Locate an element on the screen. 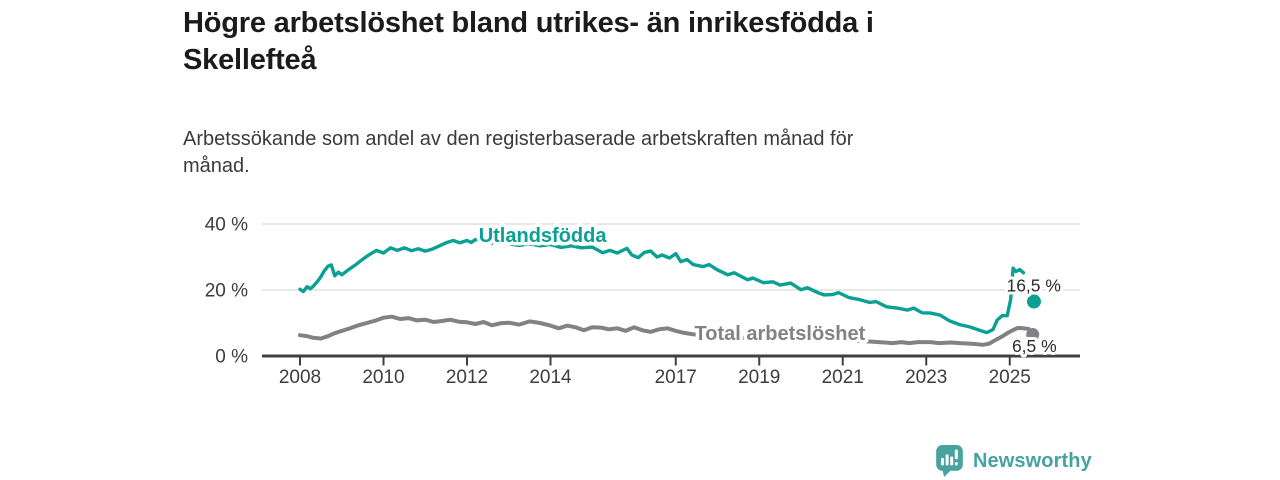 The image size is (1280, 480). x-axis-label-2023: 2023 is located at coordinates (926, 377).